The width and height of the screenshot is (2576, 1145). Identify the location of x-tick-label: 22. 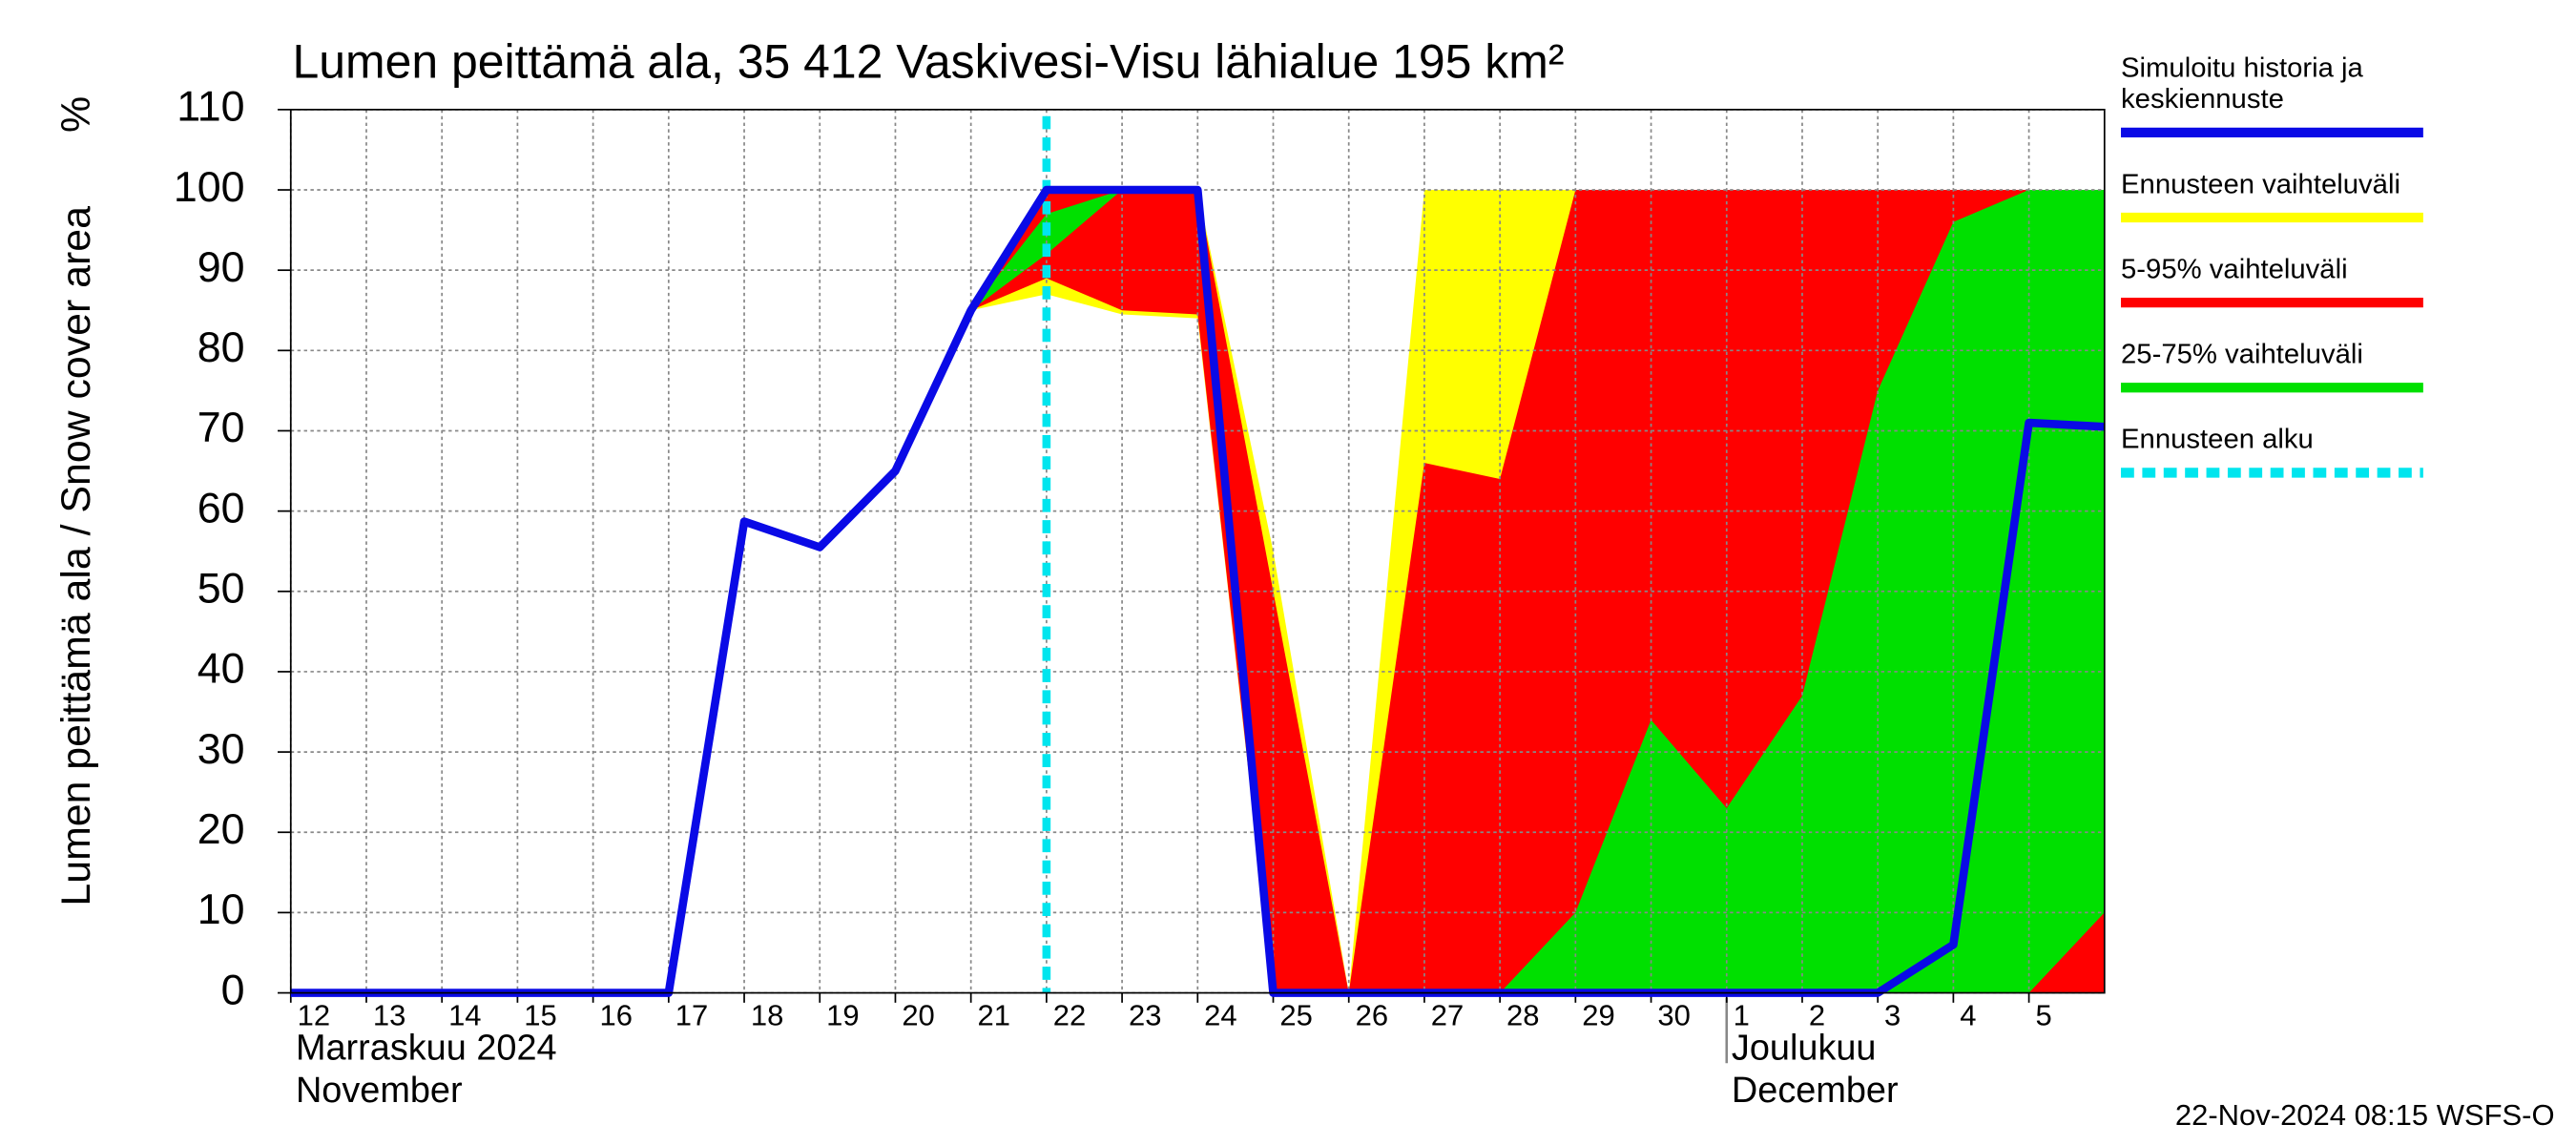
(1069, 1016).